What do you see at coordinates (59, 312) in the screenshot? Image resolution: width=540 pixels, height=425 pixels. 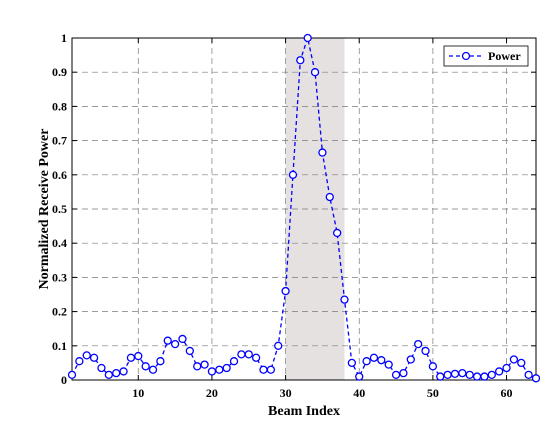 I see `y-tick-label: 0.2` at bounding box center [59, 312].